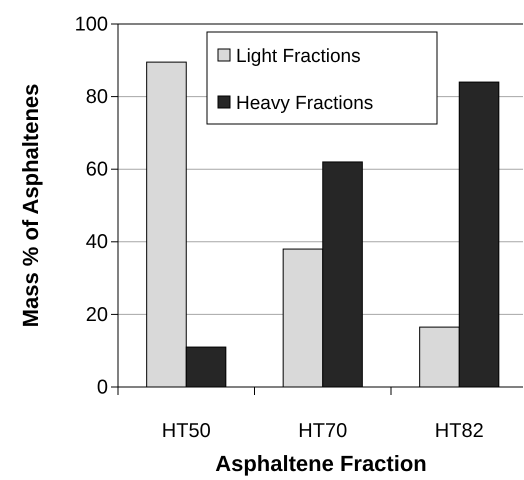 The height and width of the screenshot is (480, 524). Describe the element at coordinates (298, 56) in the screenshot. I see `legend-label: Light Fractions` at that location.